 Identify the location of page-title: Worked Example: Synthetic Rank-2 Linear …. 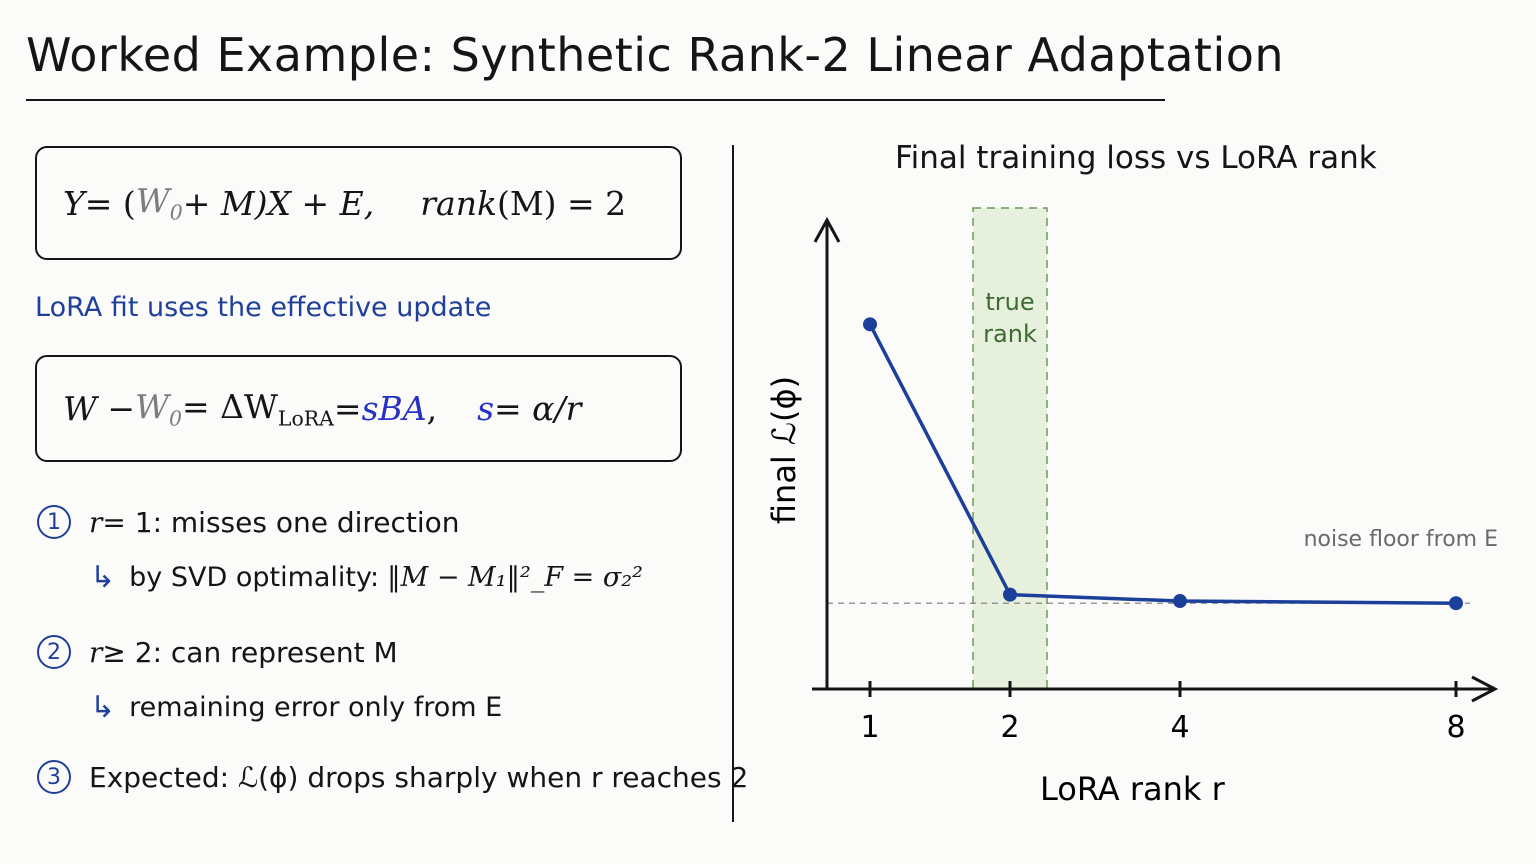
(655, 55).